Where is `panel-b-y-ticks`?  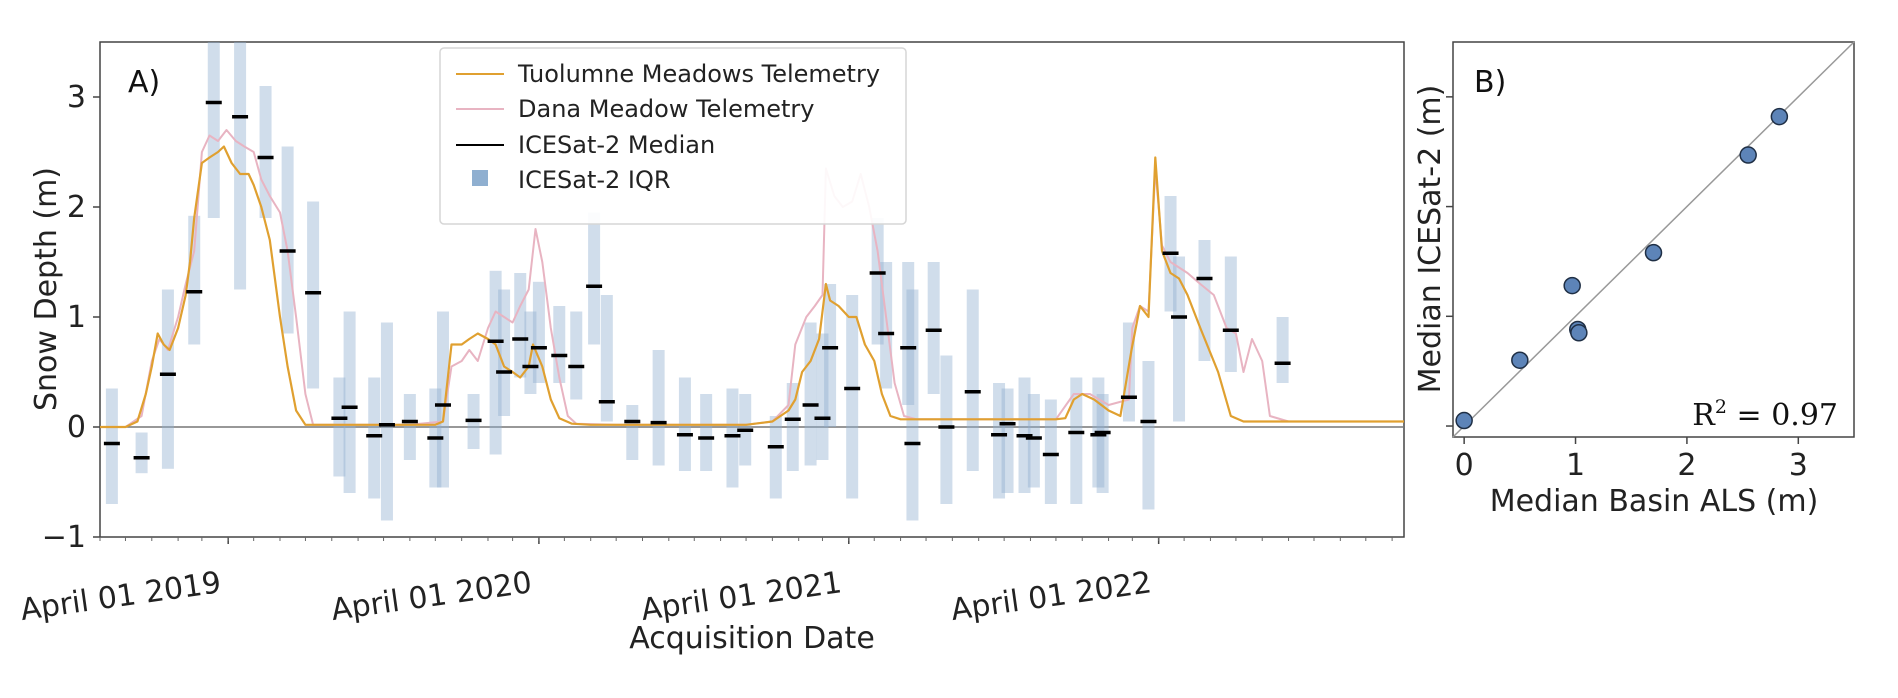 panel-b-y-ticks is located at coordinates (1449, 261).